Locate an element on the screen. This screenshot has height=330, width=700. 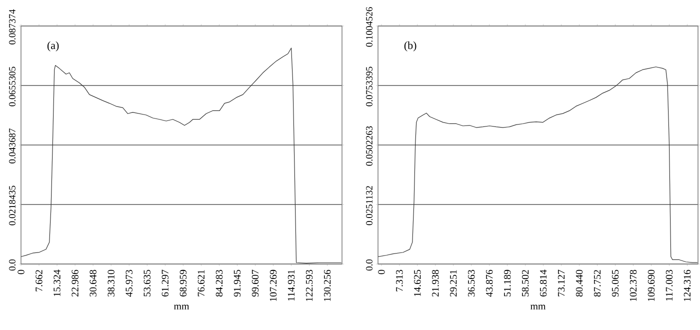
x-tick-label: 7.313 is located at coordinates (399, 281).